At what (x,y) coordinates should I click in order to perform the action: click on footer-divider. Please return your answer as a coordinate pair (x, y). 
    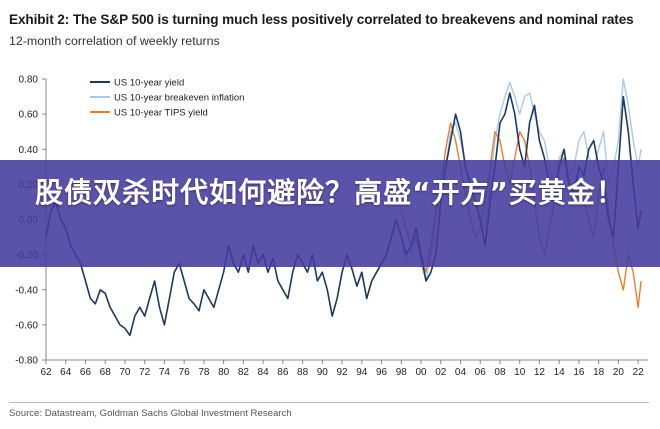
    Looking at the image, I should click on (329, 402).